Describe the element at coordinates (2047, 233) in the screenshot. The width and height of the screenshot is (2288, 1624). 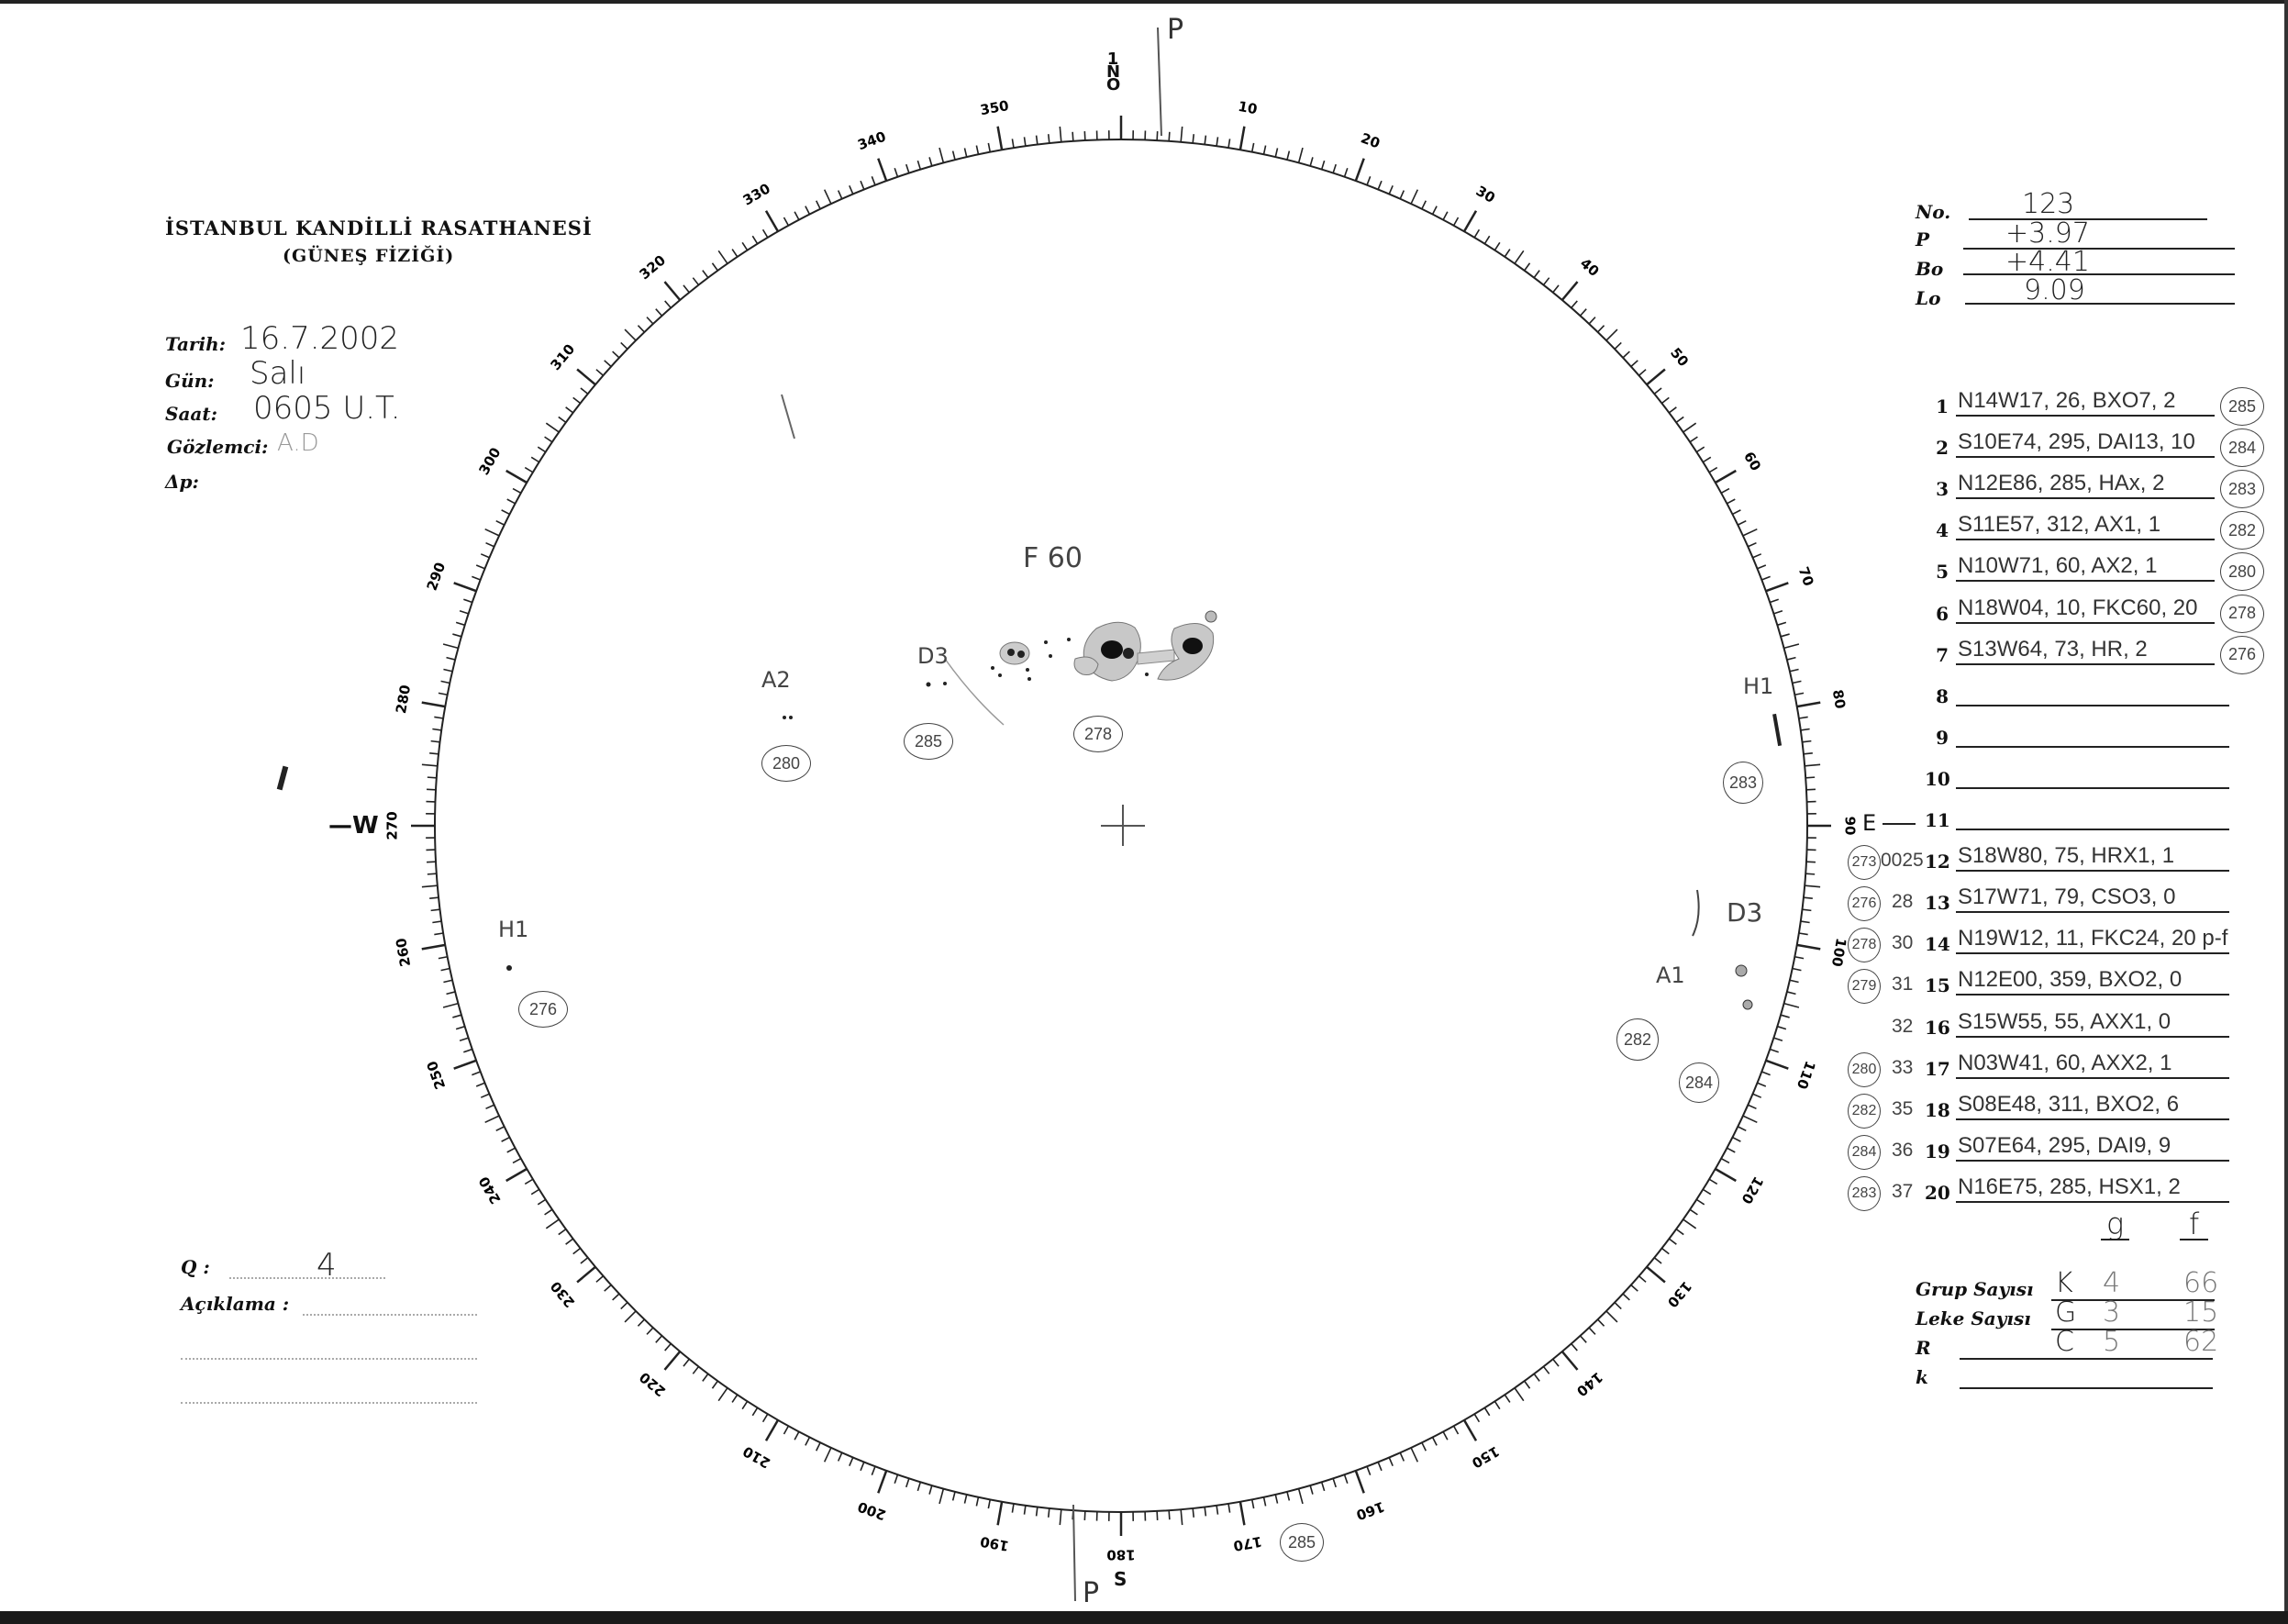
I see `p-value: +3.97` at that location.